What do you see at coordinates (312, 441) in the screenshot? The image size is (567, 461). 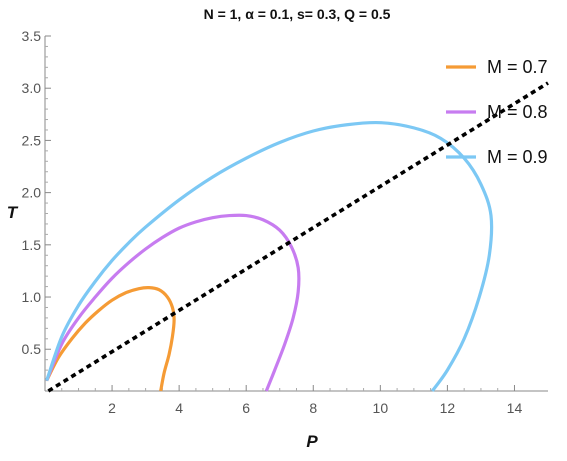 I see `x-axis-label: P` at bounding box center [312, 441].